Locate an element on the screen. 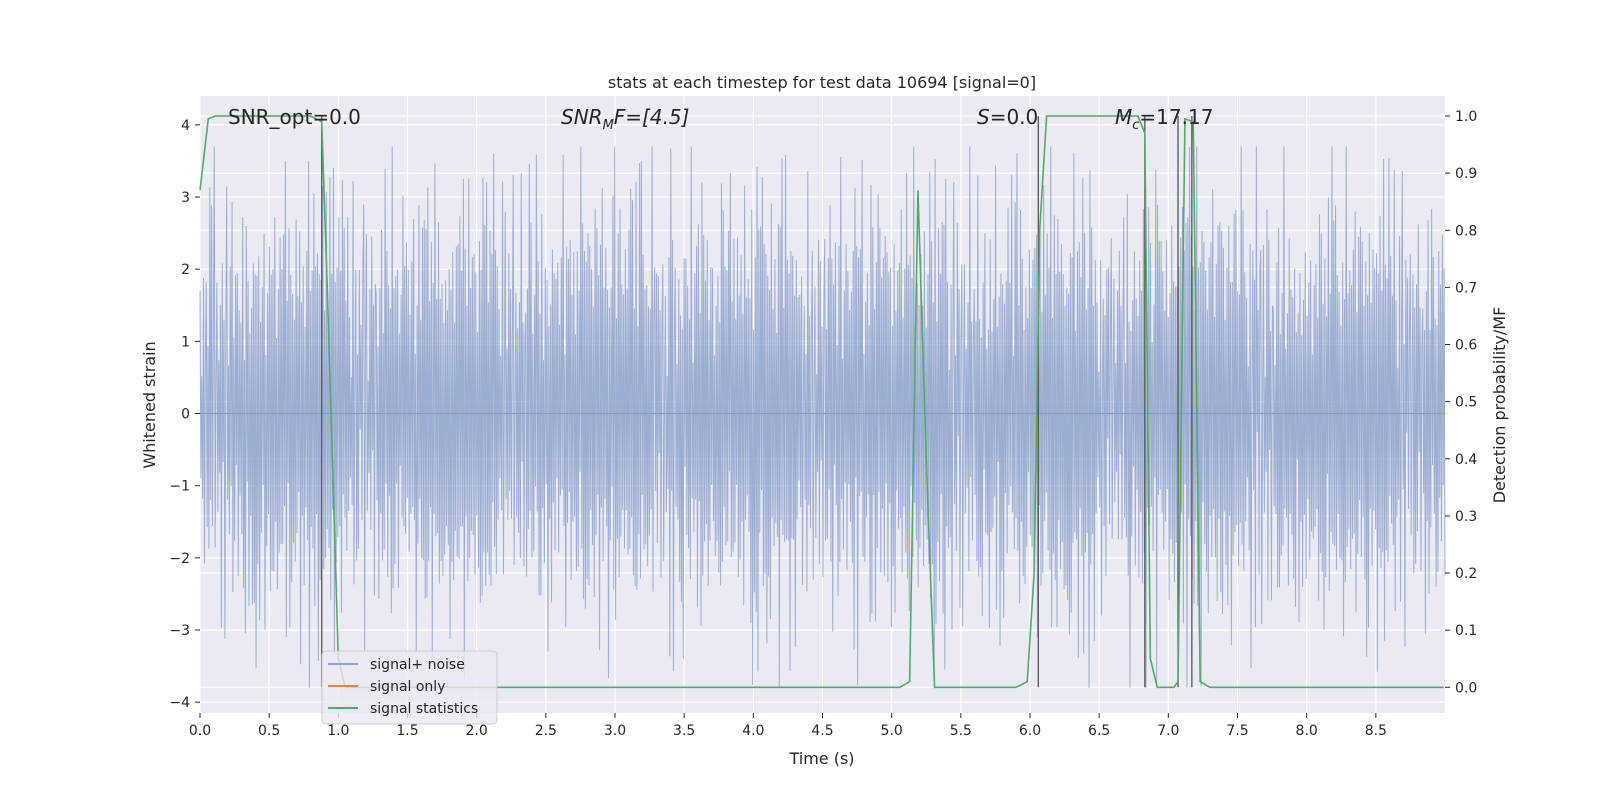 This screenshot has width=1600, height=804. y-right-tick-label-1: 0.9 is located at coordinates (1466, 174).